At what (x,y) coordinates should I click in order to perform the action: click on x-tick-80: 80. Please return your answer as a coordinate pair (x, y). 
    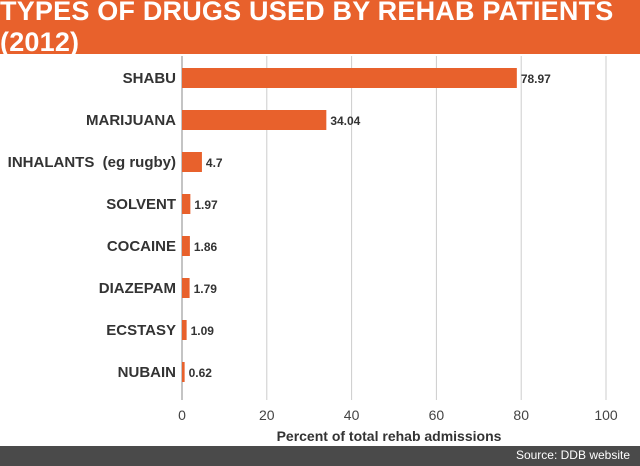
    Looking at the image, I should click on (521, 415).